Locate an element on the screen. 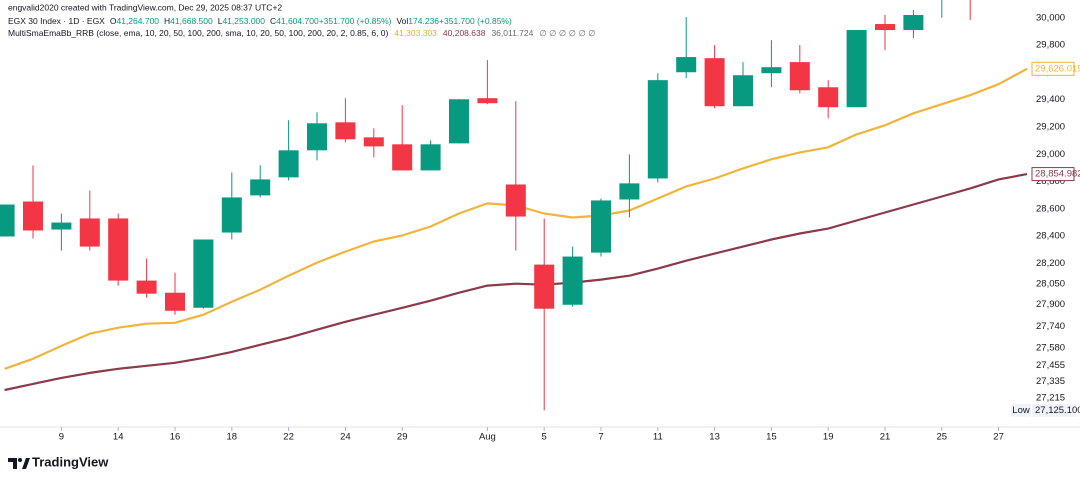  x-tick-label: 24 is located at coordinates (345, 437).